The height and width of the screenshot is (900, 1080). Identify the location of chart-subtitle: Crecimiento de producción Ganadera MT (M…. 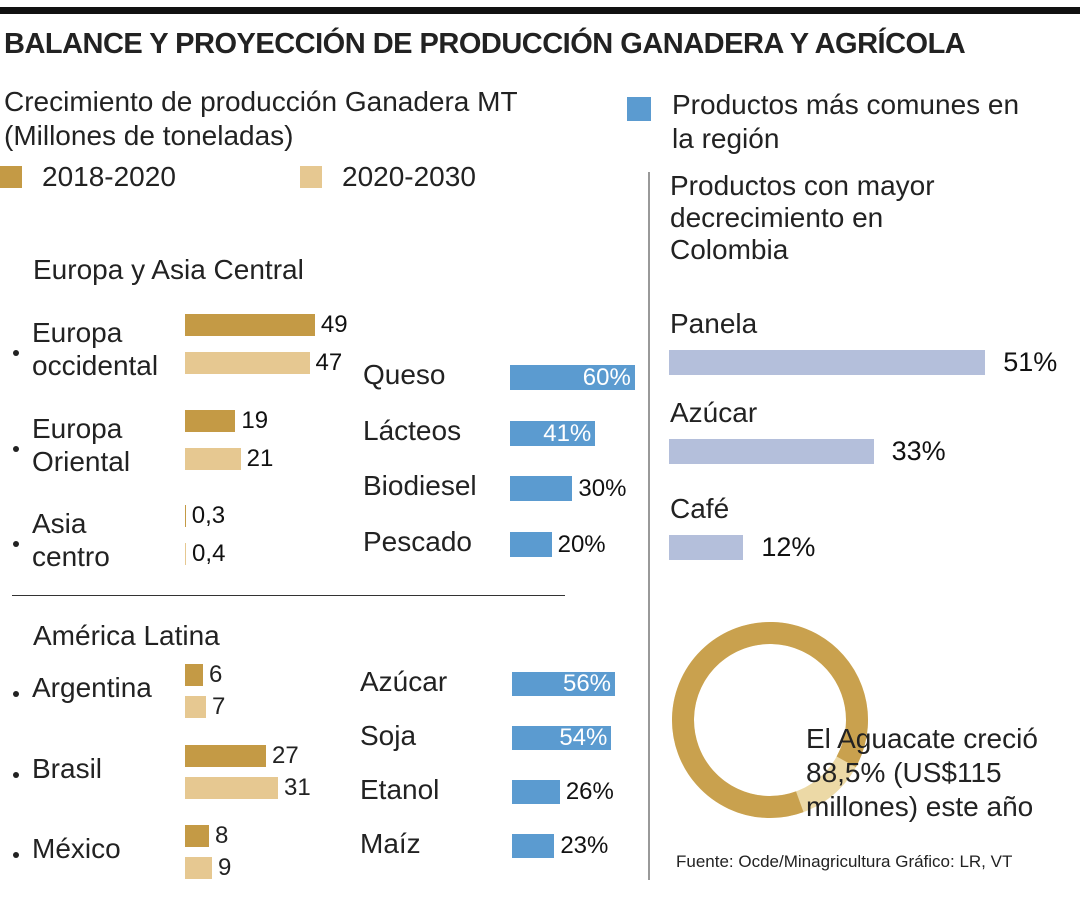
(261, 118).